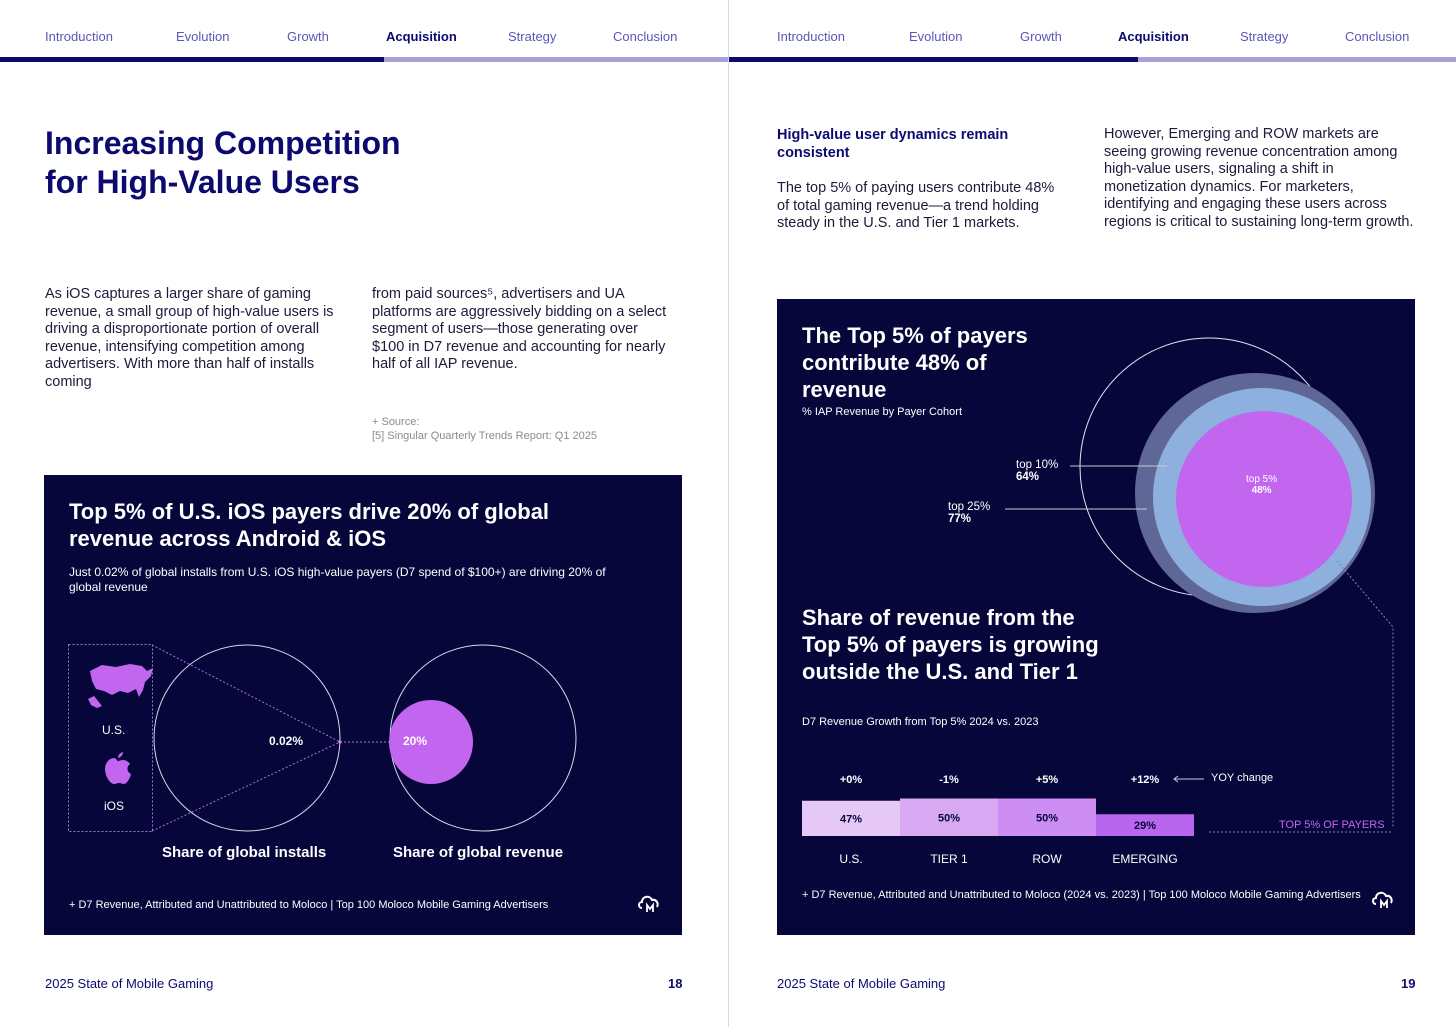 This screenshot has width=1456, height=1027. I want to click on us-map-icon, so click(121, 680).